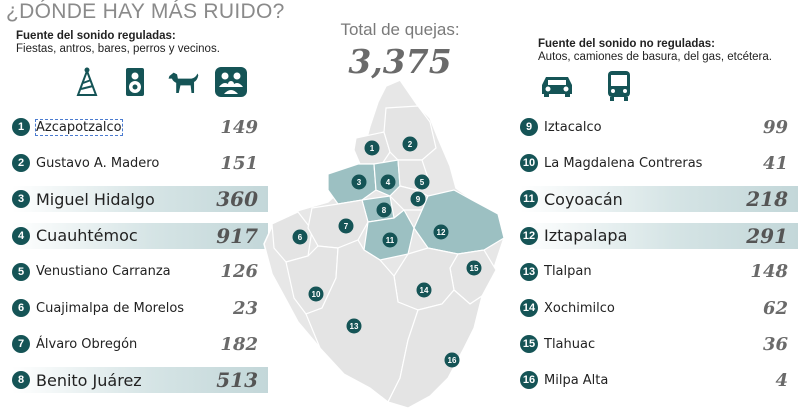 Image resolution: width=800 pixels, height=419 pixels. Describe the element at coordinates (231, 82) in the screenshot. I see `neighbors-icon` at that location.